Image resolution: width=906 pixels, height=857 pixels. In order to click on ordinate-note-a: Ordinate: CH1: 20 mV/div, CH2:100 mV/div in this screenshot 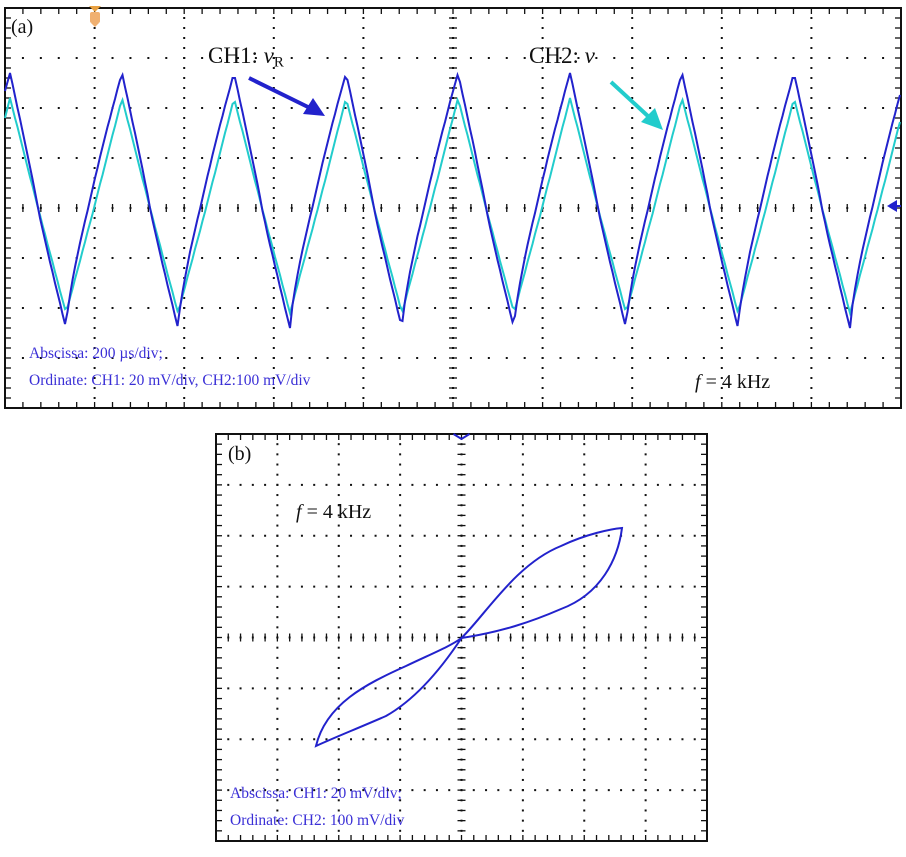, I will do `click(170, 380)`.